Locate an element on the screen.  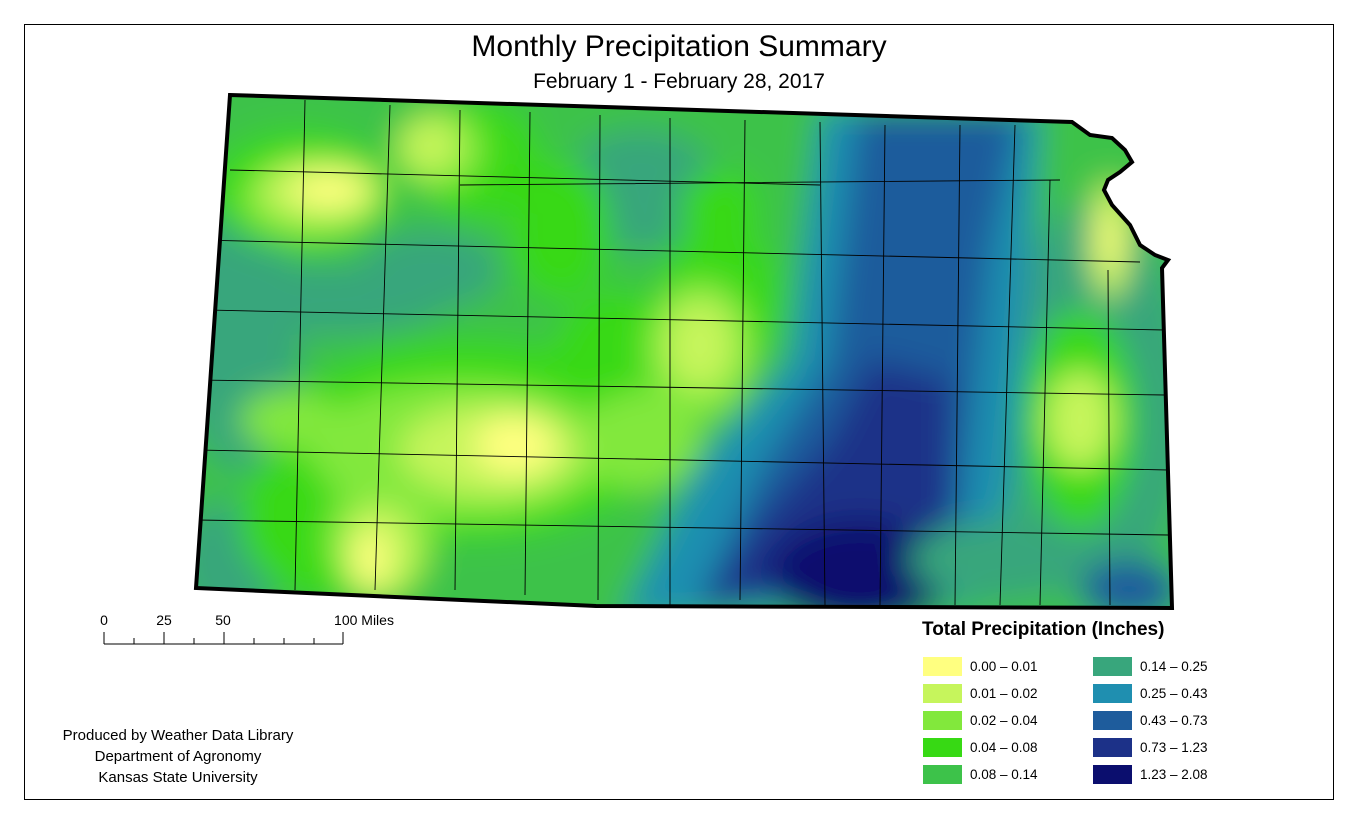
zone-s-driest is located at coordinates (515, 445).